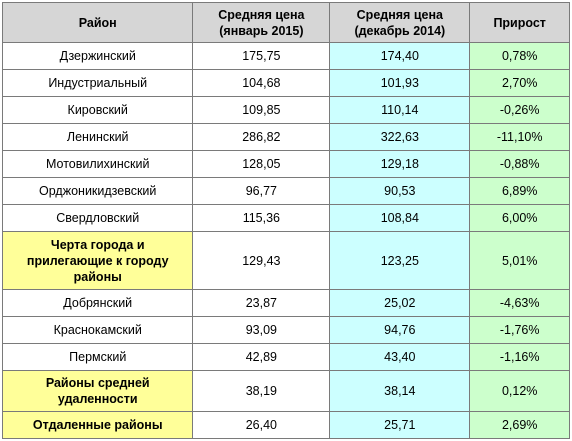 Image resolution: width=572 pixels, height=441 pixels. What do you see at coordinates (400, 164) in the screenshot?
I see `cell-dec-2014: 129,18` at bounding box center [400, 164].